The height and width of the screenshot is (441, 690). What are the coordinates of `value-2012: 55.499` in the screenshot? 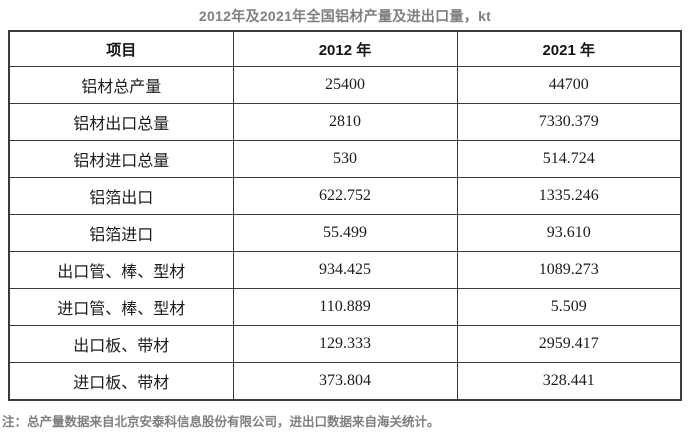 It's located at (345, 233).